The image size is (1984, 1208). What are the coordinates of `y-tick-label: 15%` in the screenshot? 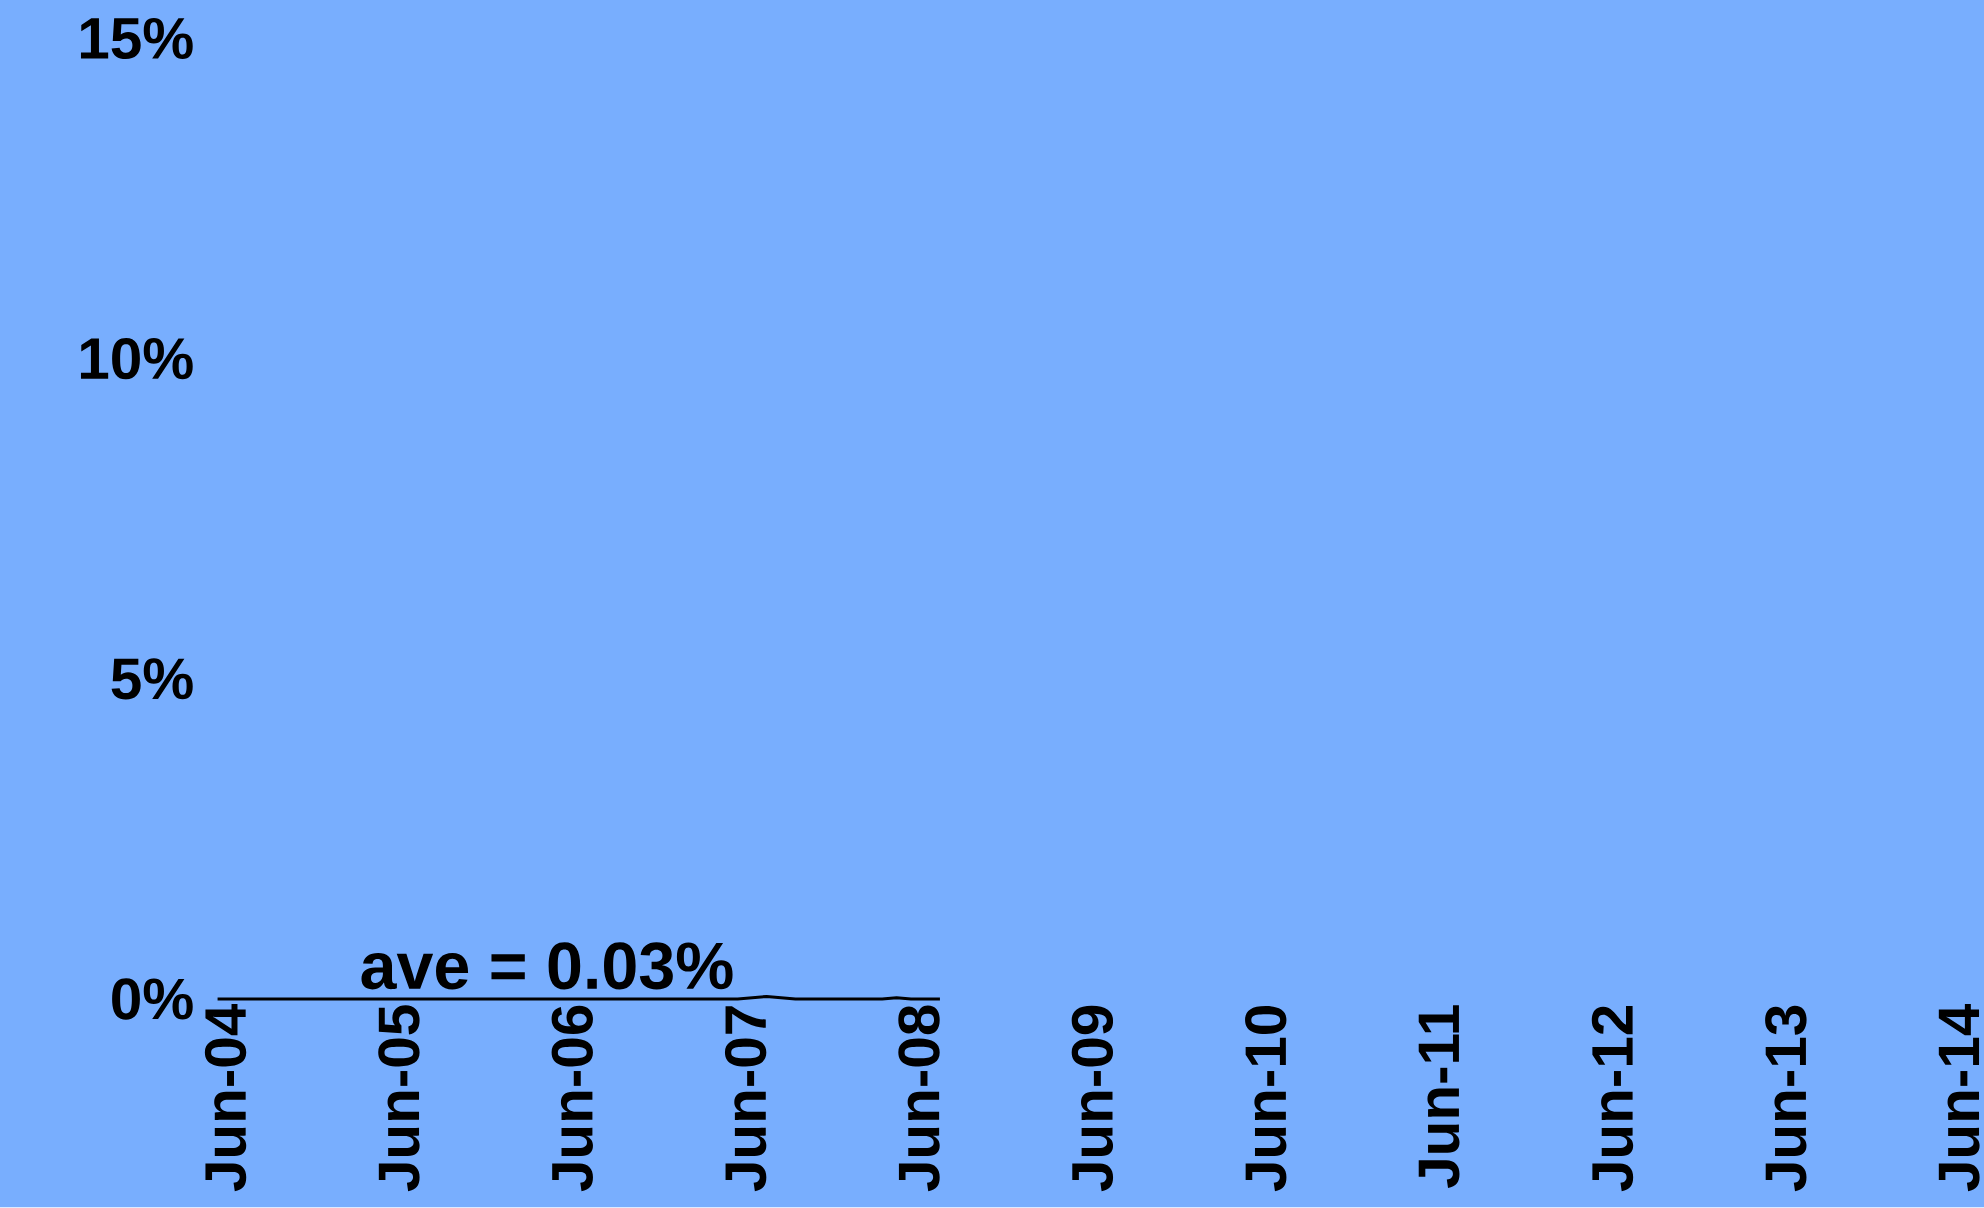 It's located at (136, 39).